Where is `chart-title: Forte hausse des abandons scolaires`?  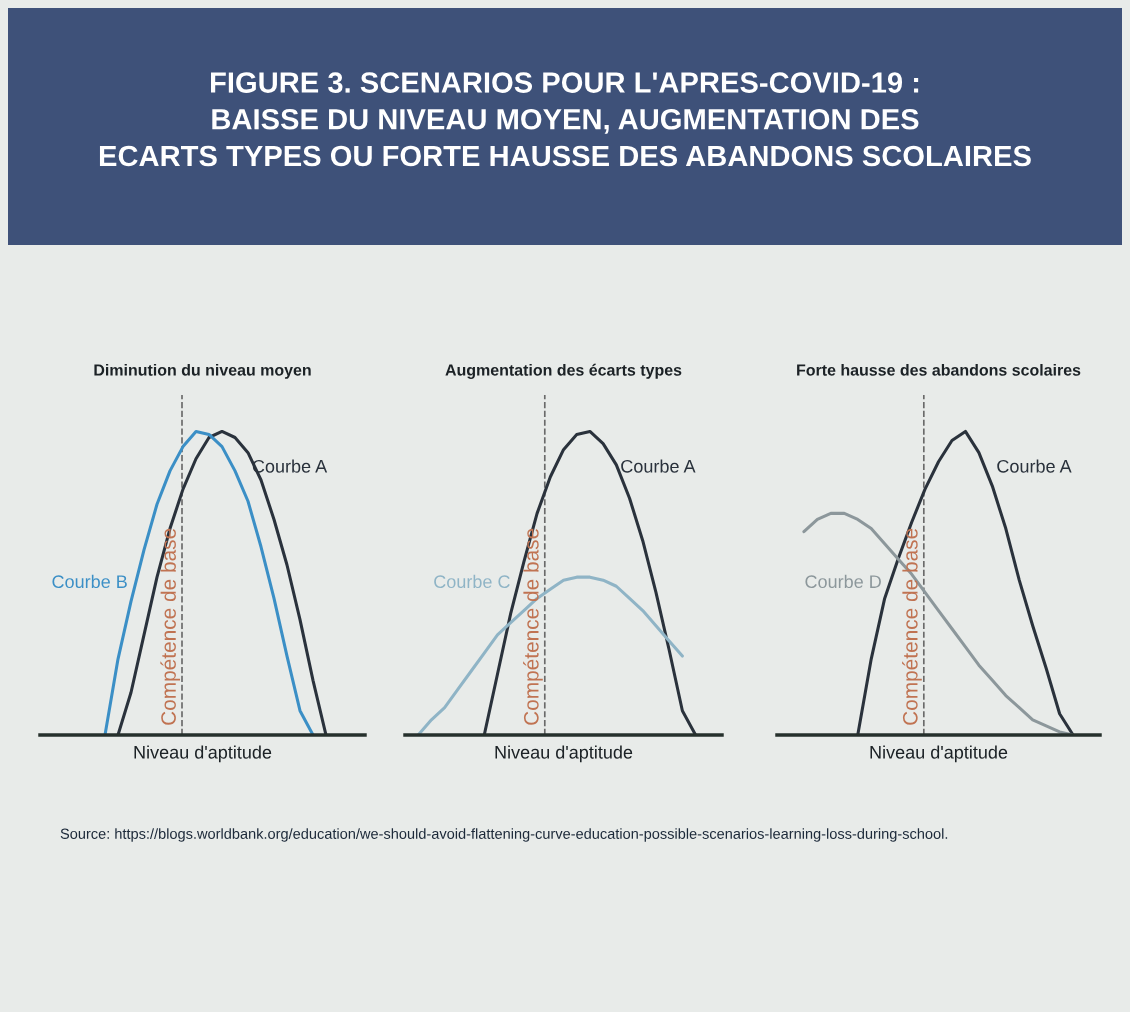
chart-title: Forte hausse des abandons scolaires is located at coordinates (939, 369).